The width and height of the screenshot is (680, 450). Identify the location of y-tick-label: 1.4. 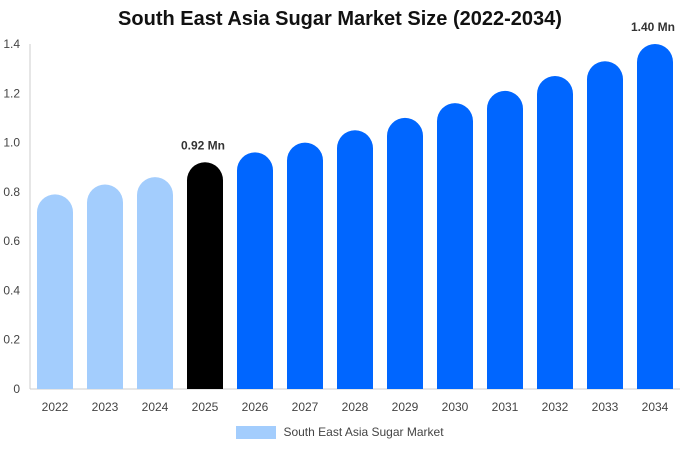
(11, 44).